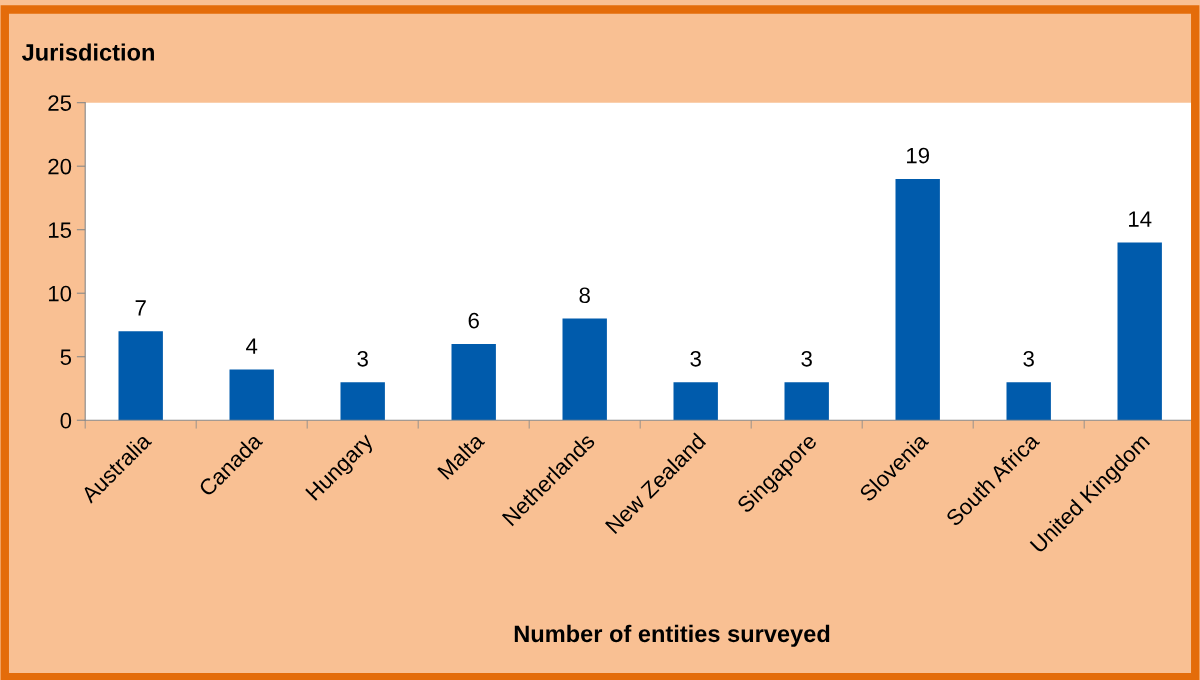 Image resolution: width=1200 pixels, height=680 pixels. I want to click on x-axis-title: Number of entities surveyed, so click(672, 635).